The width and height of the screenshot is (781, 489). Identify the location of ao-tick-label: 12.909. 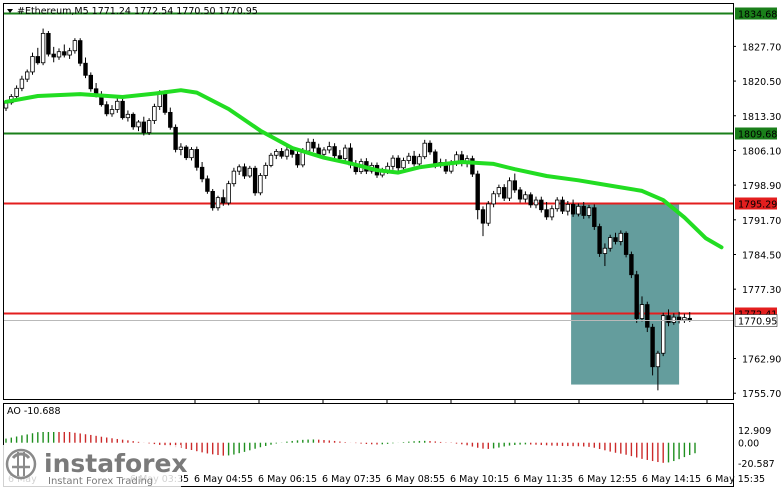
(754, 431).